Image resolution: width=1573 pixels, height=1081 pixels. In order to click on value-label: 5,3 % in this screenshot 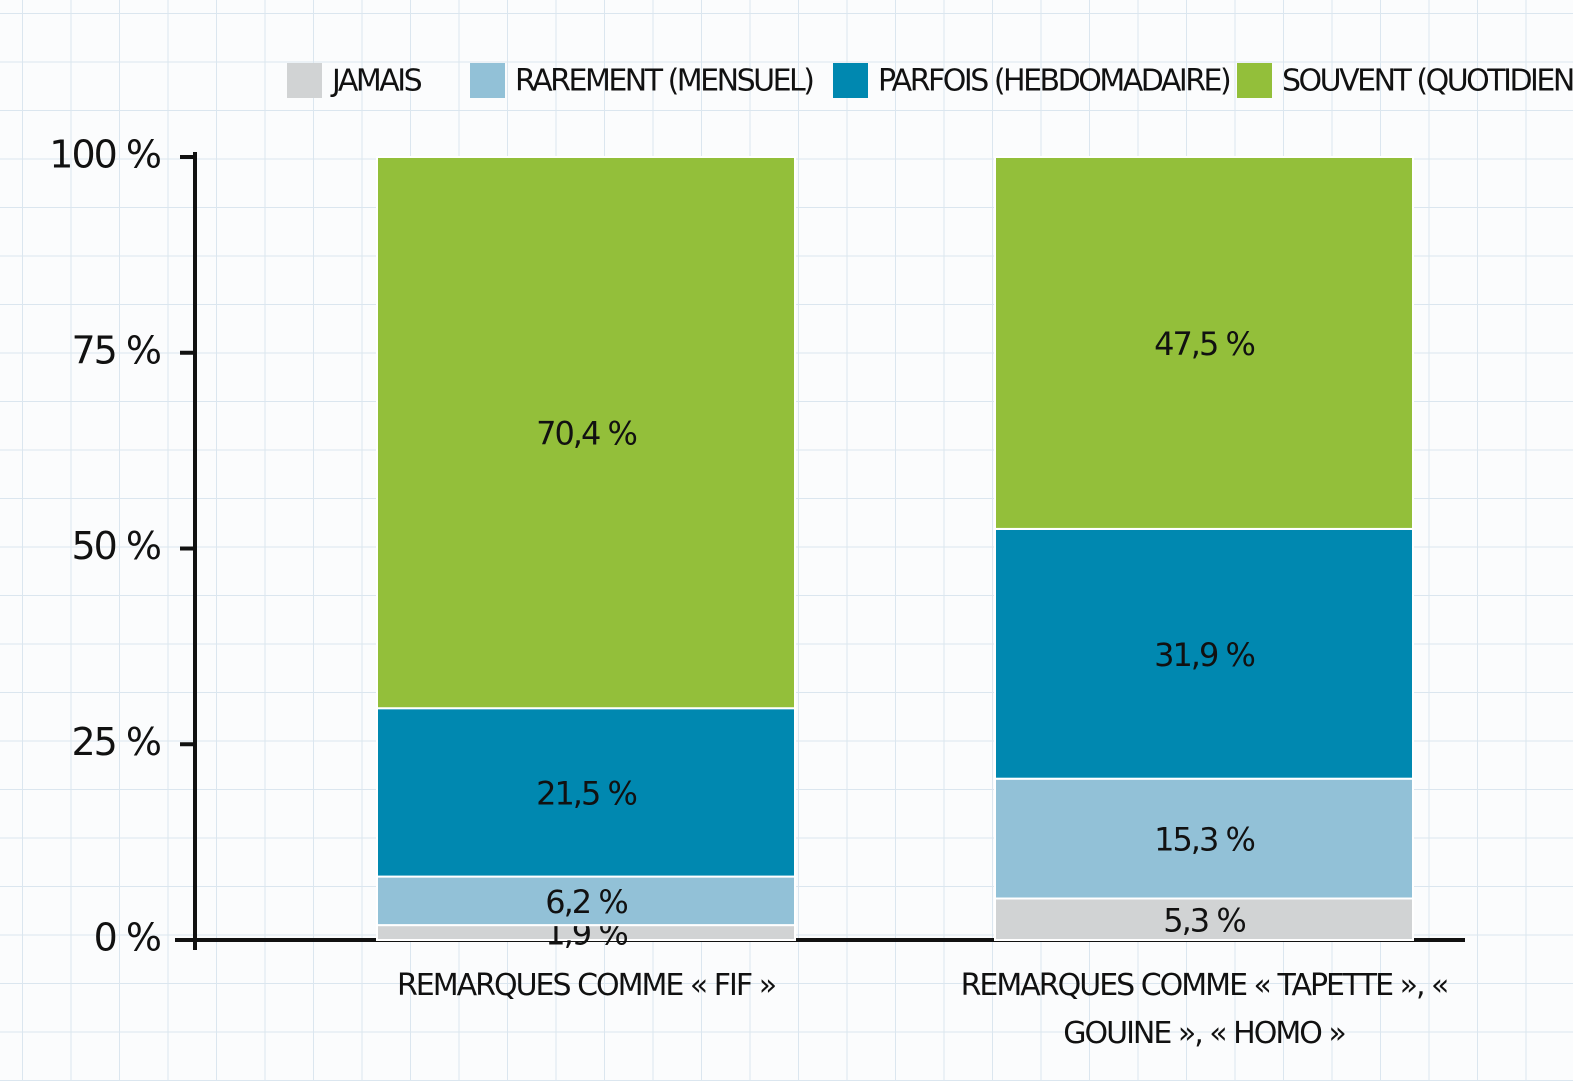, I will do `click(1204, 920)`.